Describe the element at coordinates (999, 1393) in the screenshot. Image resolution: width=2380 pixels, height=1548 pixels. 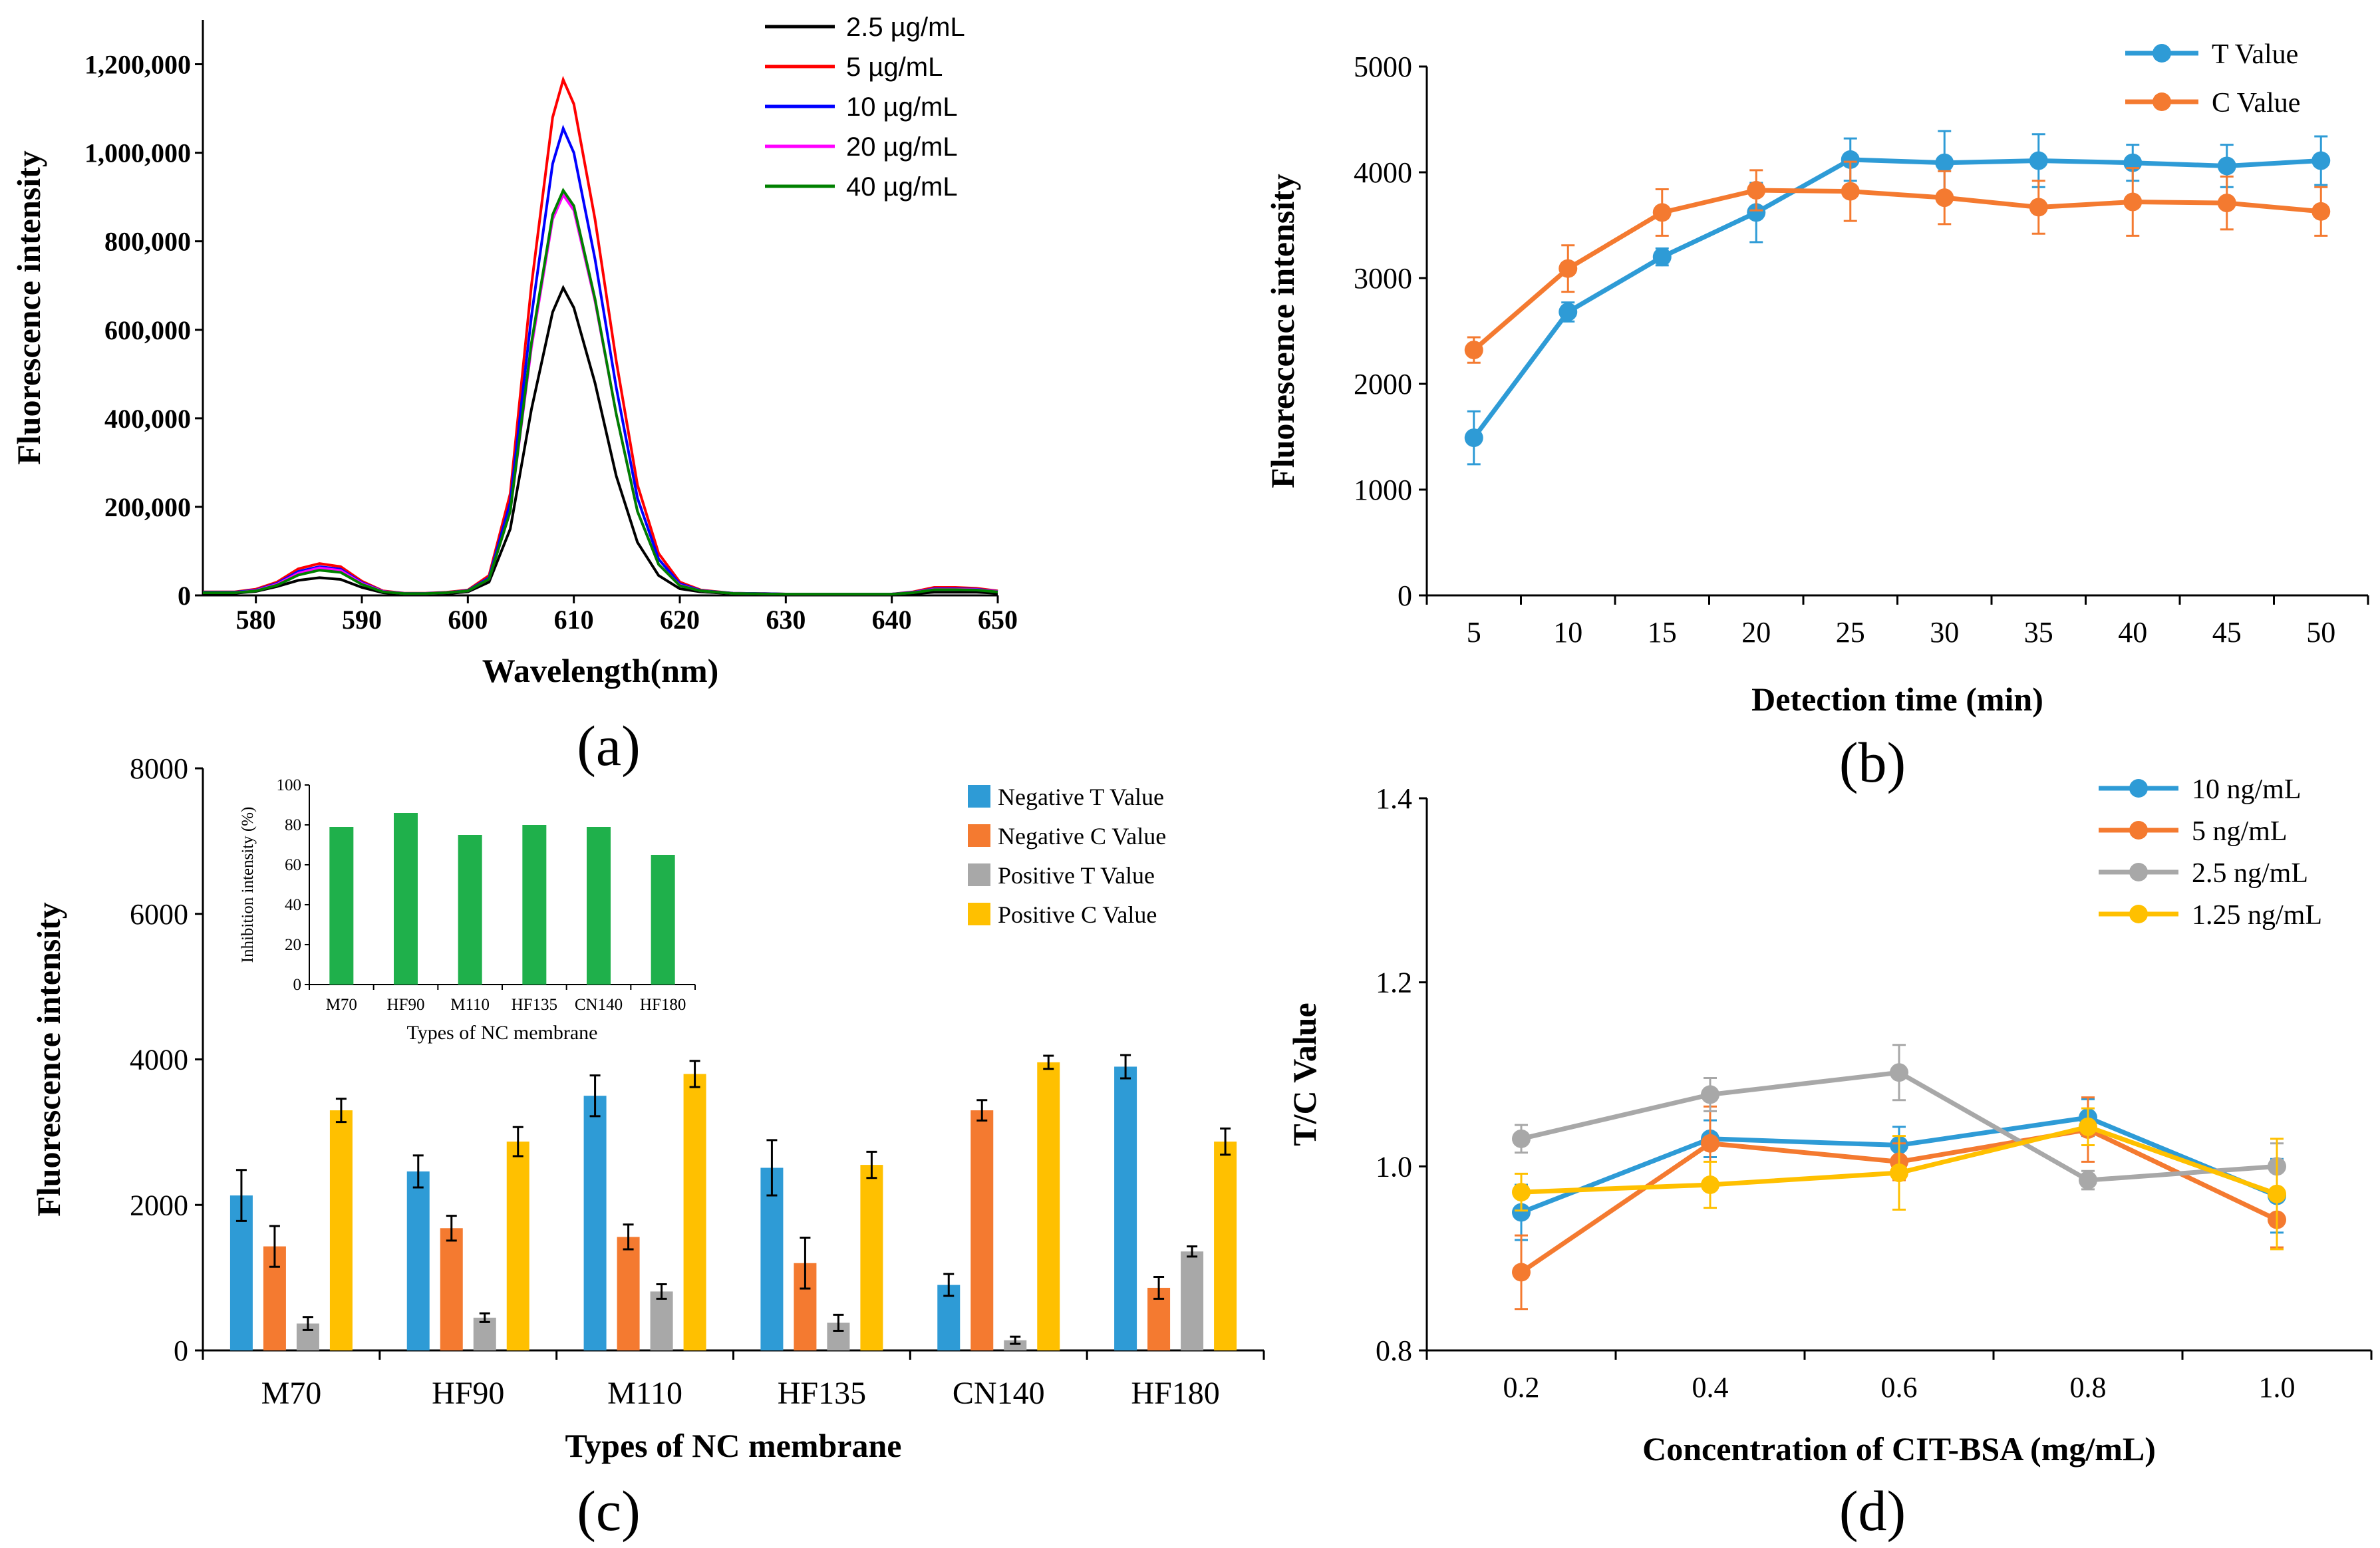
I see `c-x-tick-label: CN140` at that location.